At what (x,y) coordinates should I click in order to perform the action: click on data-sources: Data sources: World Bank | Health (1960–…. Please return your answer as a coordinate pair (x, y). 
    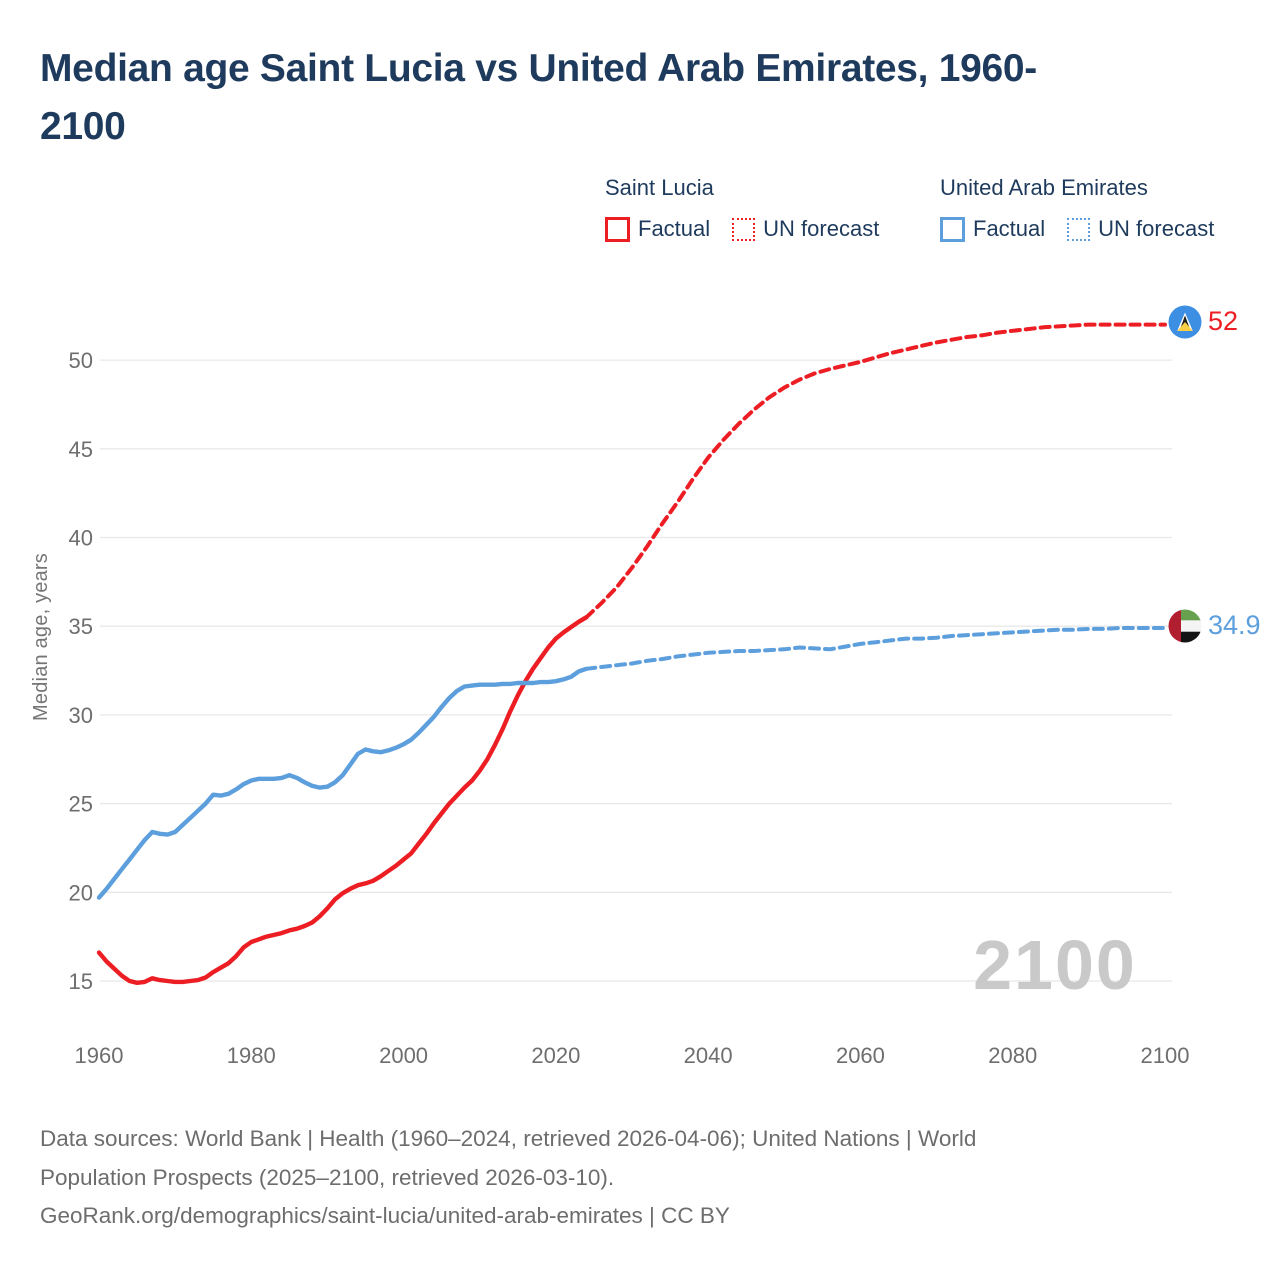
    Looking at the image, I should click on (630, 1178).